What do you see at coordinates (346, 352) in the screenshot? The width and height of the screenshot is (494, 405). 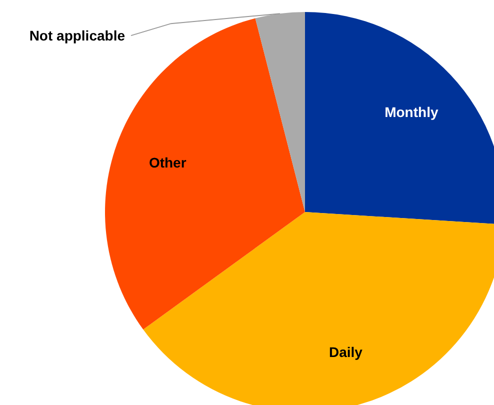 I see `slice-label: Daily` at bounding box center [346, 352].